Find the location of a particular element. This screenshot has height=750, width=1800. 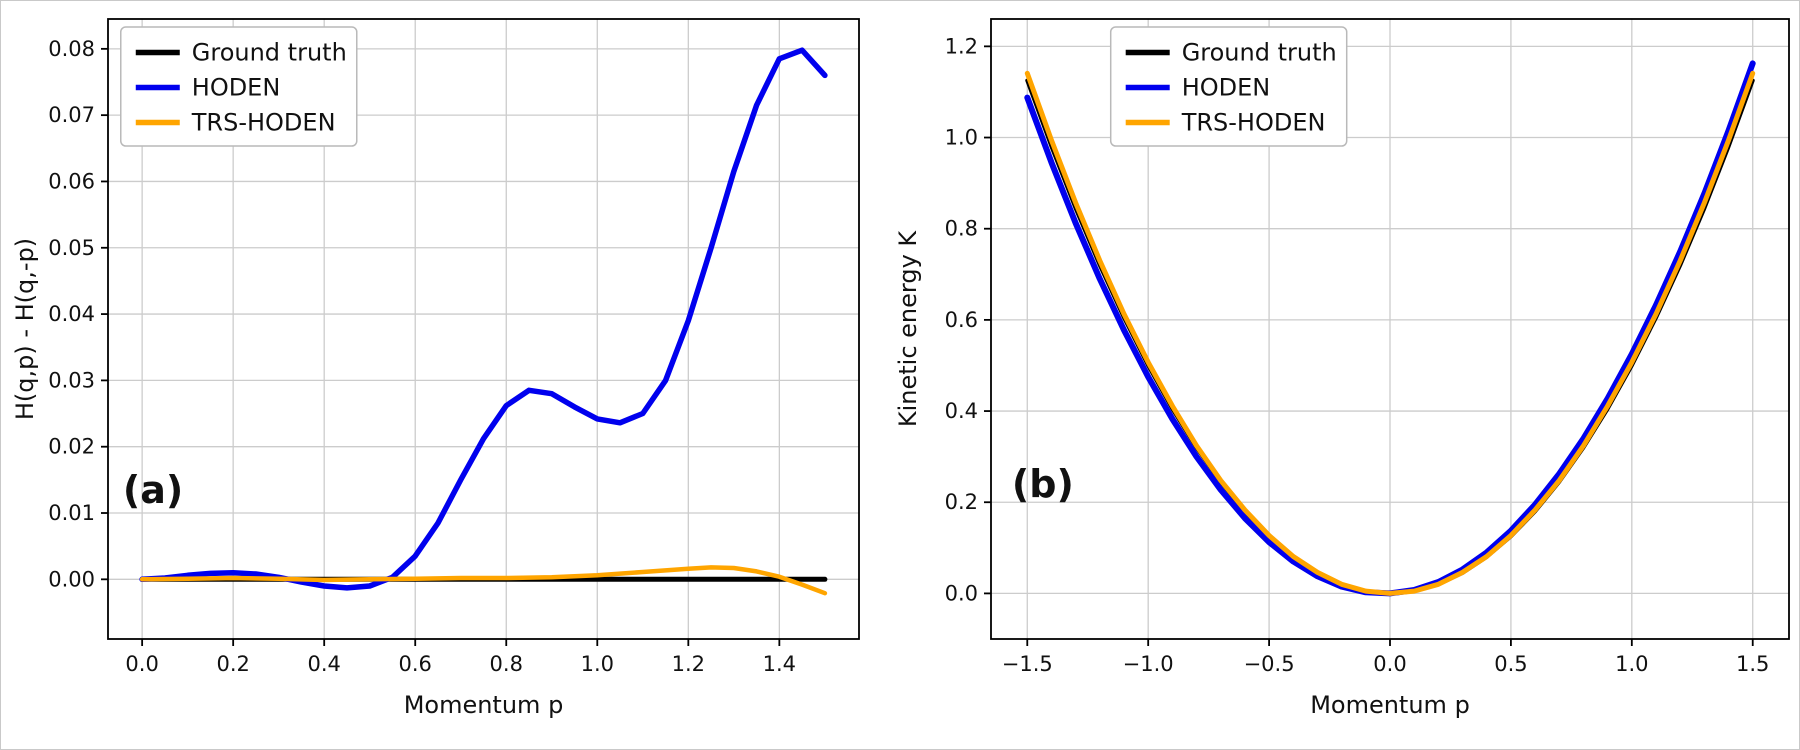

x-tick-label: 0.8 is located at coordinates (506, 664).